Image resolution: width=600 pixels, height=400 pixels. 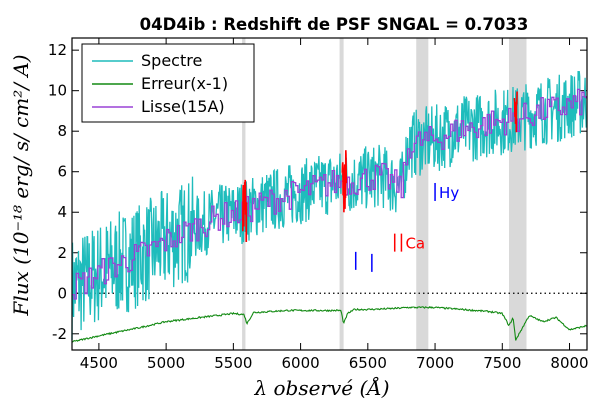 What do you see at coordinates (62, 172) in the screenshot?
I see `y-tick-label: 6` at bounding box center [62, 172].